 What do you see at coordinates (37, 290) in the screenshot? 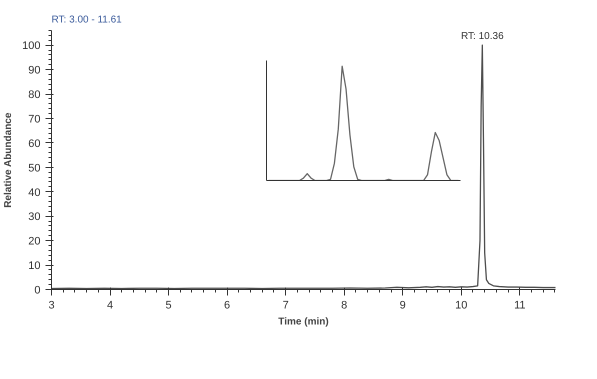
I see `y-tick-label: 0` at bounding box center [37, 290].